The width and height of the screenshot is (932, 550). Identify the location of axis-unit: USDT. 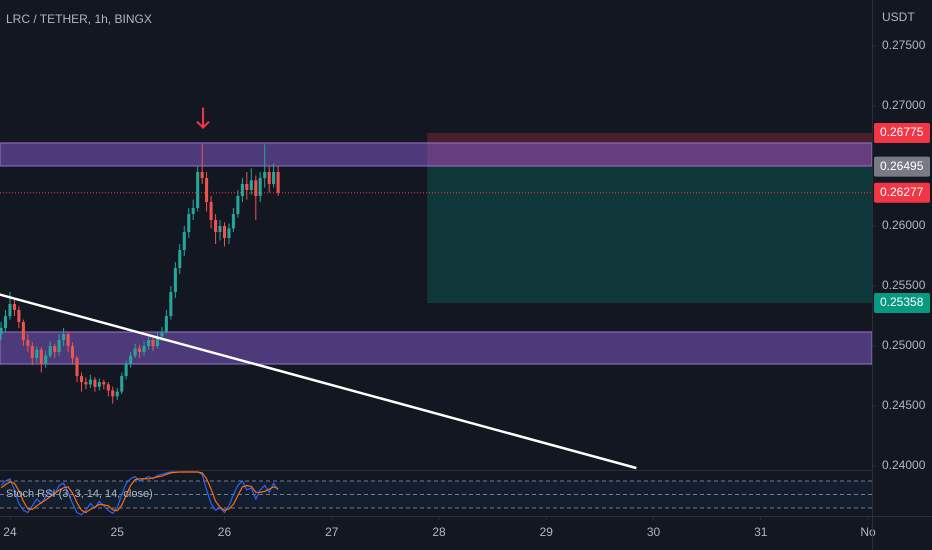
(898, 17).